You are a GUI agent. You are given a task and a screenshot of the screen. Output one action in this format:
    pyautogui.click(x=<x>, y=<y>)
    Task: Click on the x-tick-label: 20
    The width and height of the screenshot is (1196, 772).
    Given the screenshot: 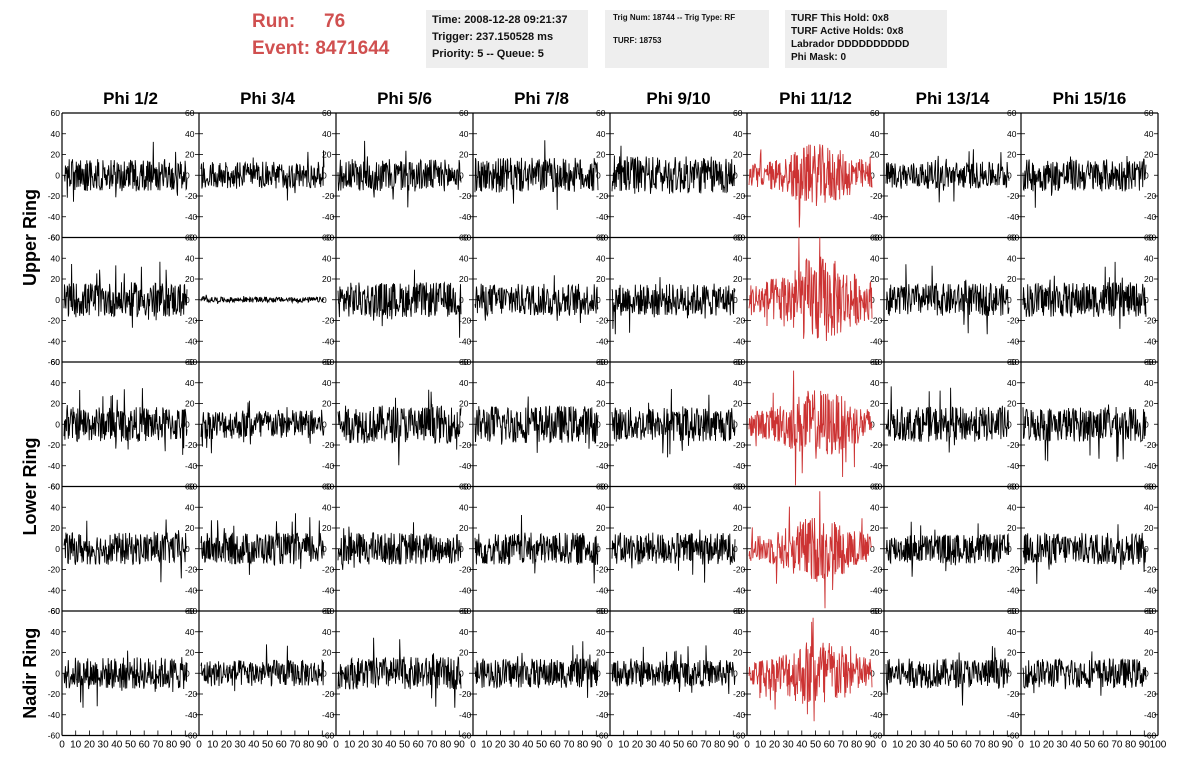 What is the action you would take?
    pyautogui.click(x=501, y=745)
    